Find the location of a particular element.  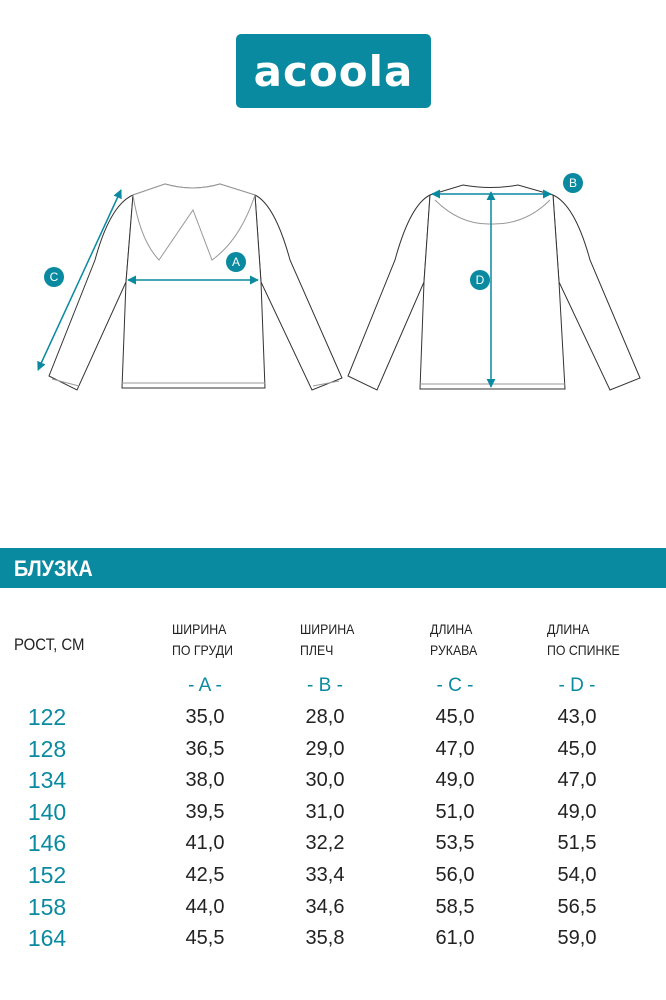

brand-logo: acoola is located at coordinates (333, 71).